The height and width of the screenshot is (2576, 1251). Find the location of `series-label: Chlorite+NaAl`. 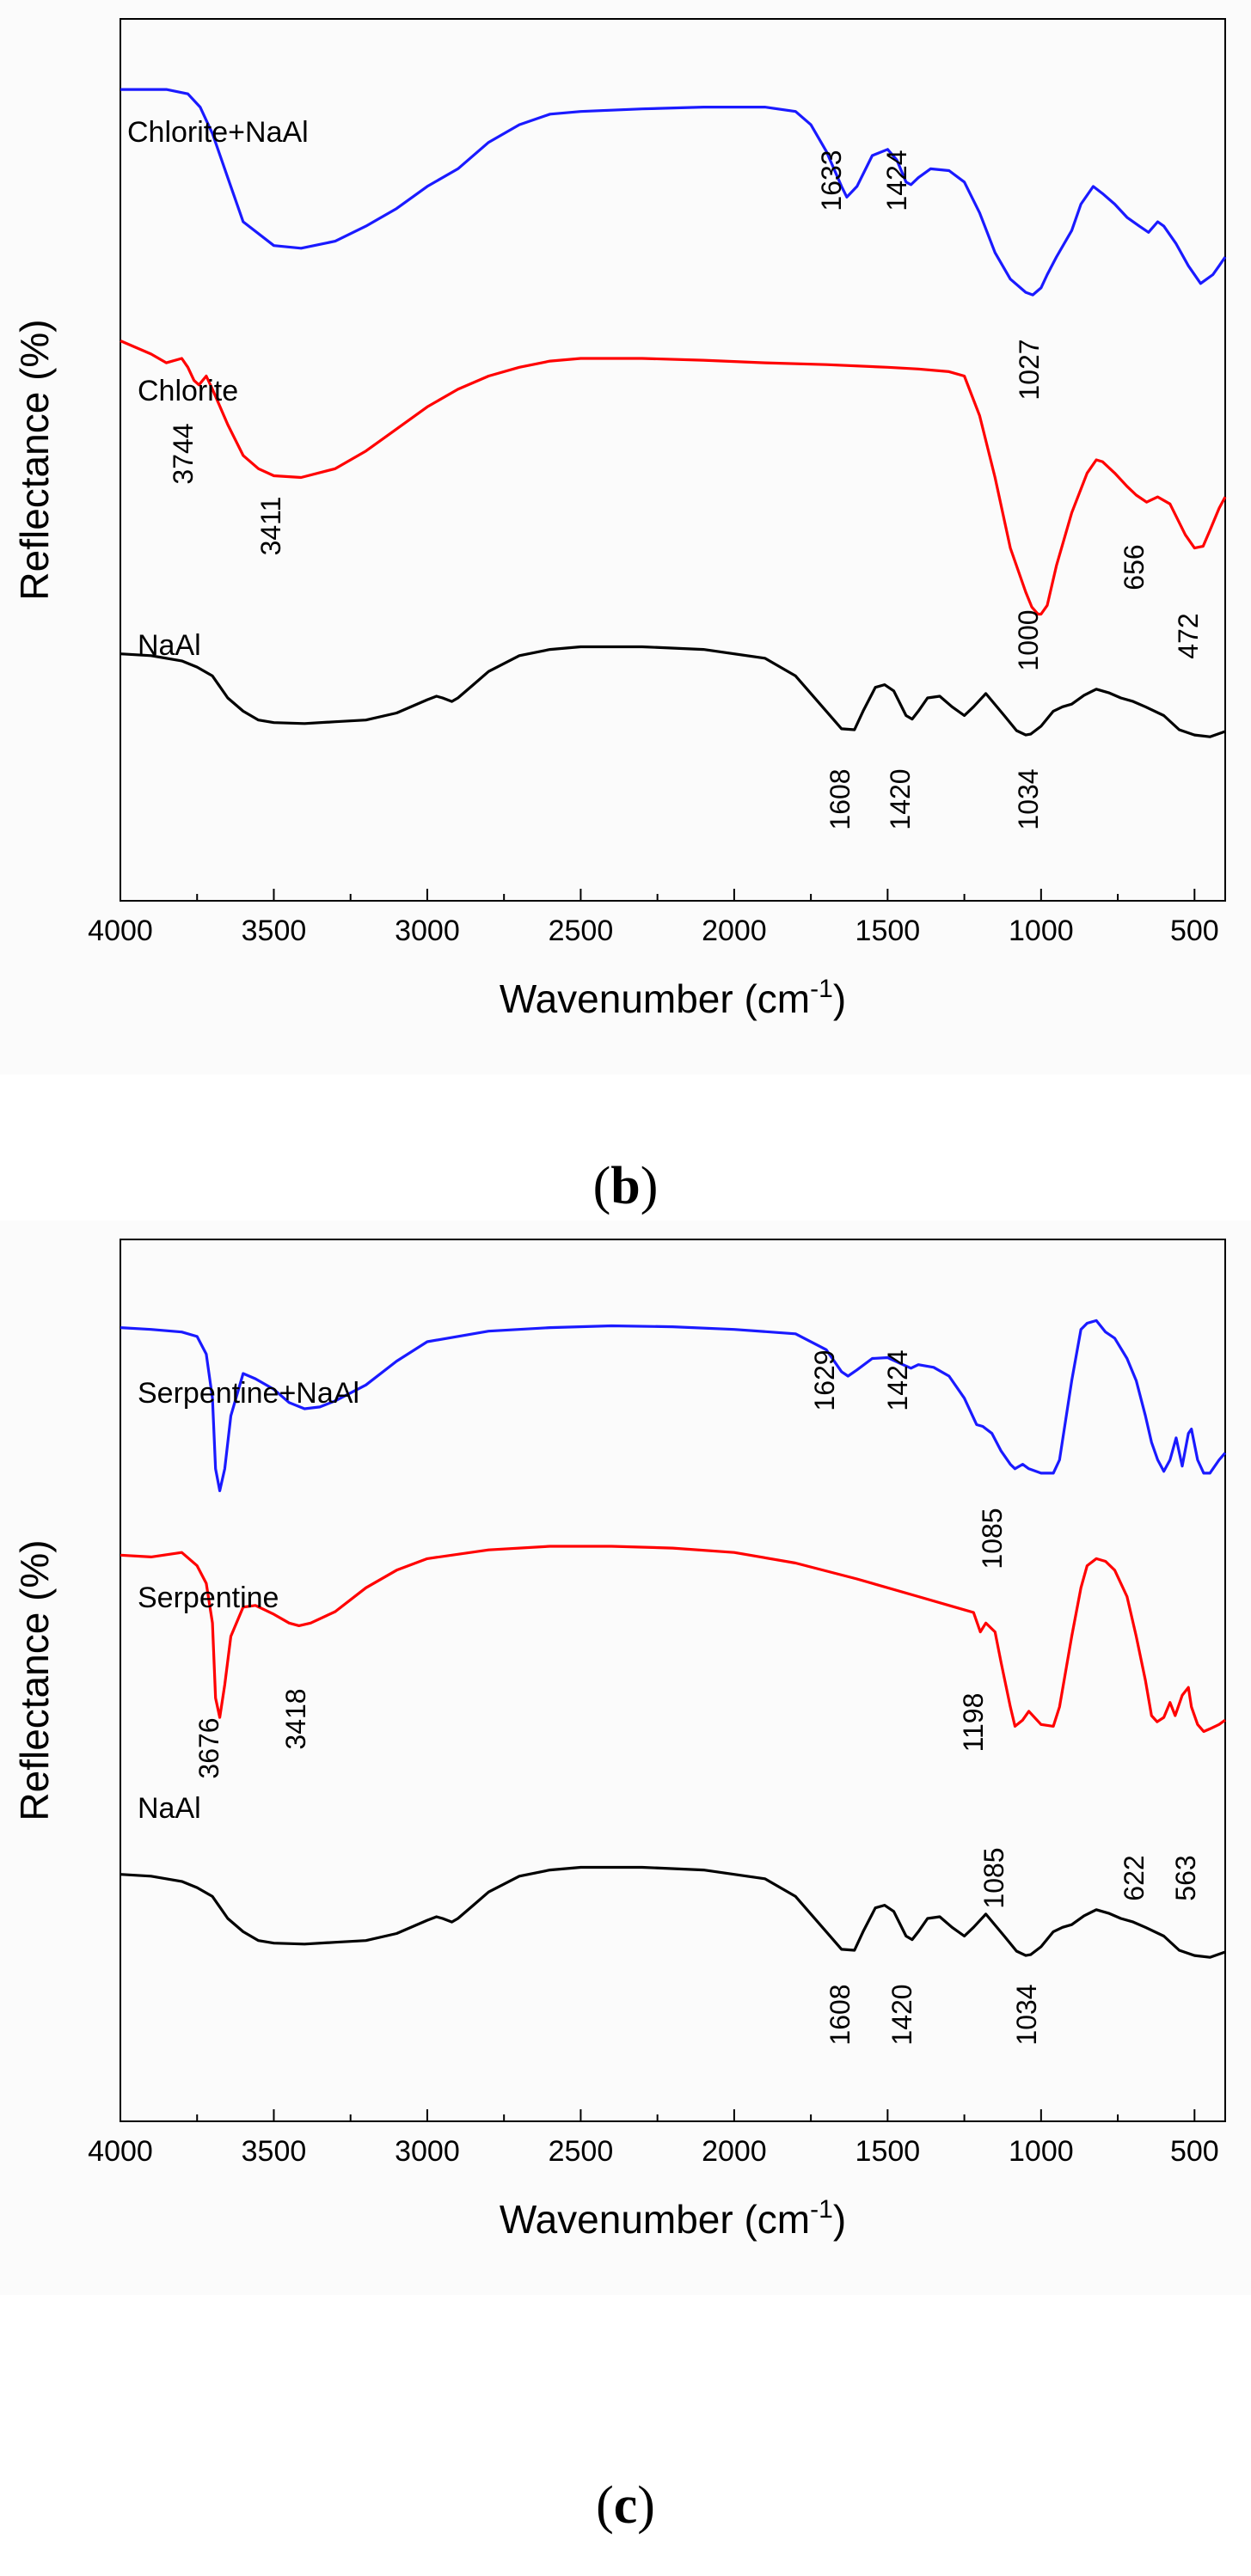

series-label: Chlorite+NaAl is located at coordinates (218, 132).